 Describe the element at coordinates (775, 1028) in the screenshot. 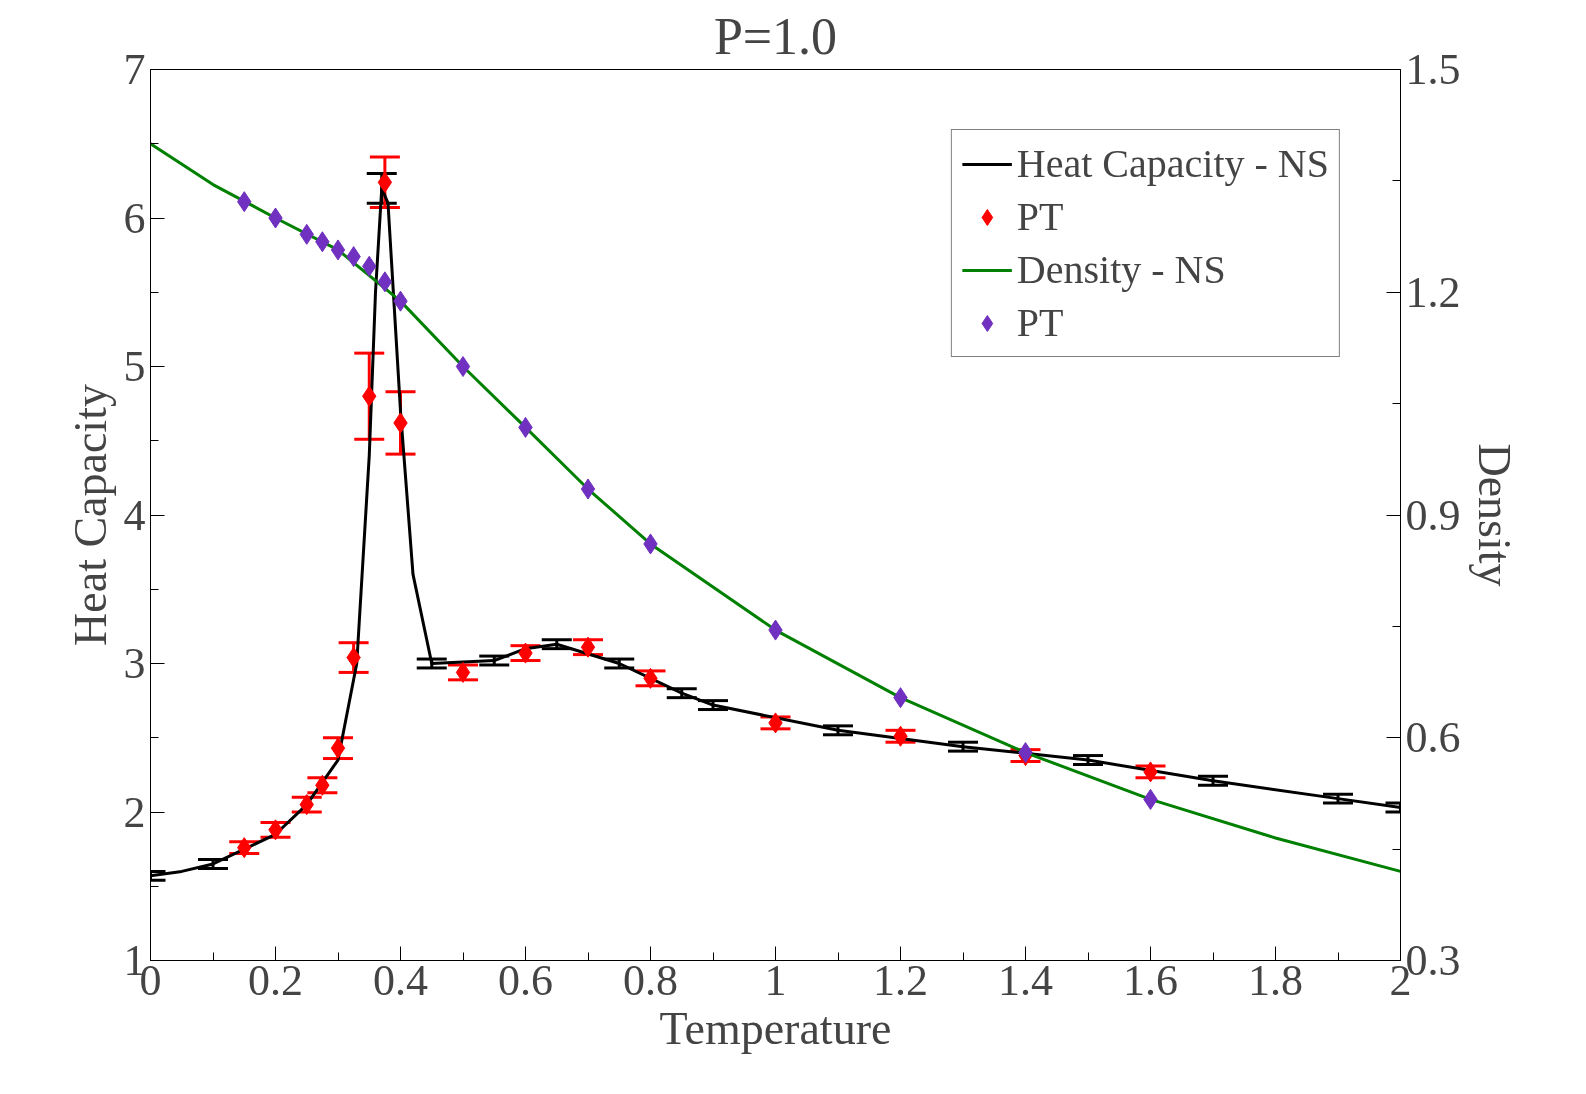

I see `x-axis-title: Temperature` at that location.